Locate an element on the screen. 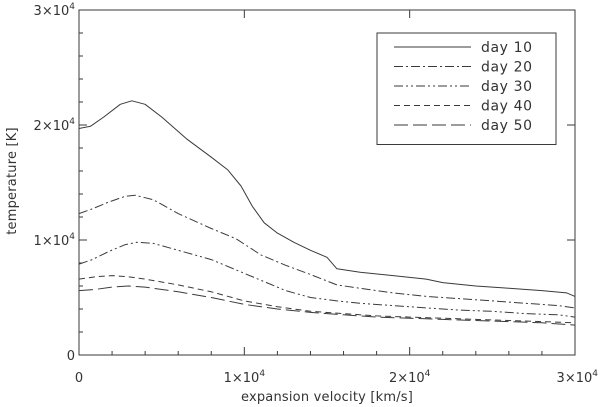  x-axis-label: expansion velocity [km/s] is located at coordinates (327, 397).